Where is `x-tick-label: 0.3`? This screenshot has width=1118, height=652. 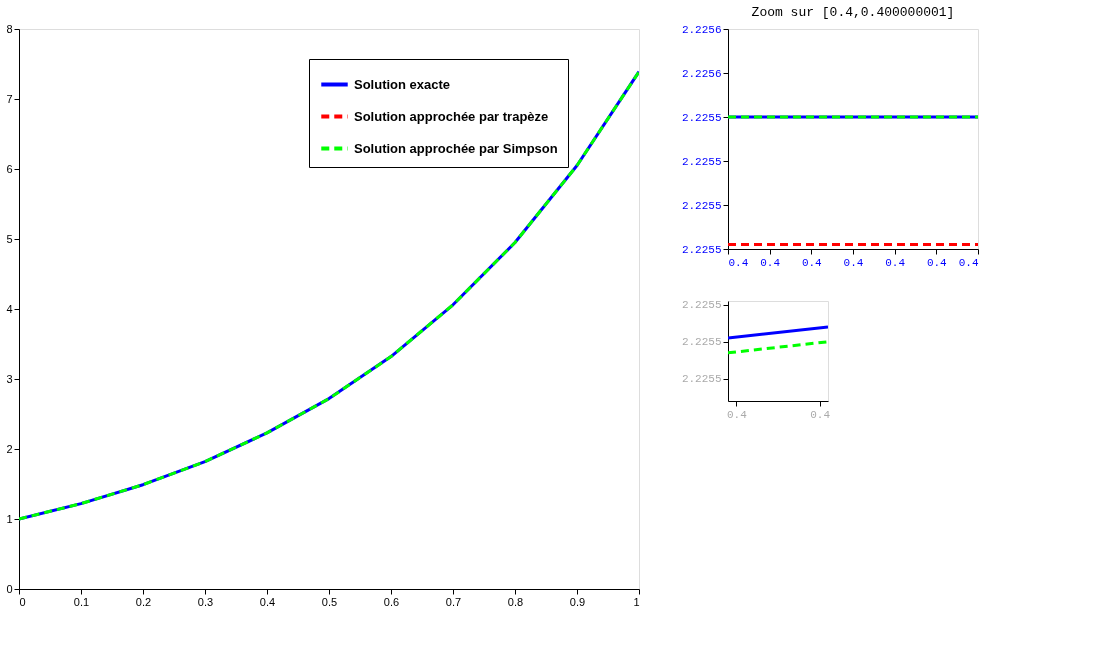
x-tick-label: 0.3 is located at coordinates (205, 601).